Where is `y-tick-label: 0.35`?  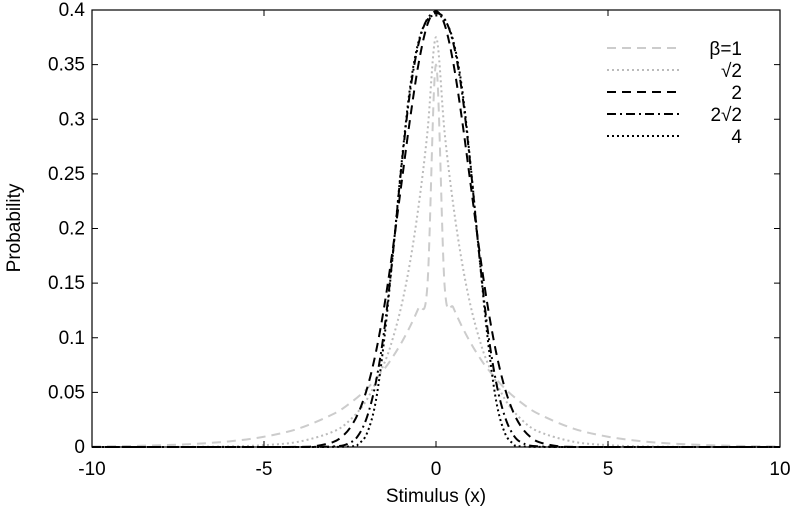
y-tick-label: 0.35 is located at coordinates (66, 65).